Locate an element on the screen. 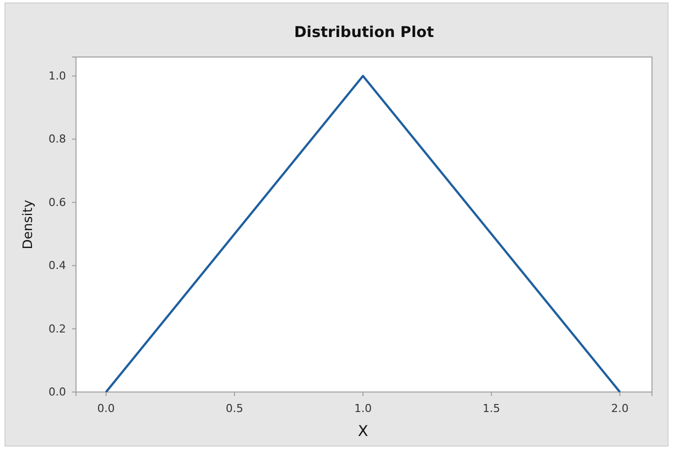 The image size is (675, 453). y-tick-label: 1.0 is located at coordinates (57, 75).